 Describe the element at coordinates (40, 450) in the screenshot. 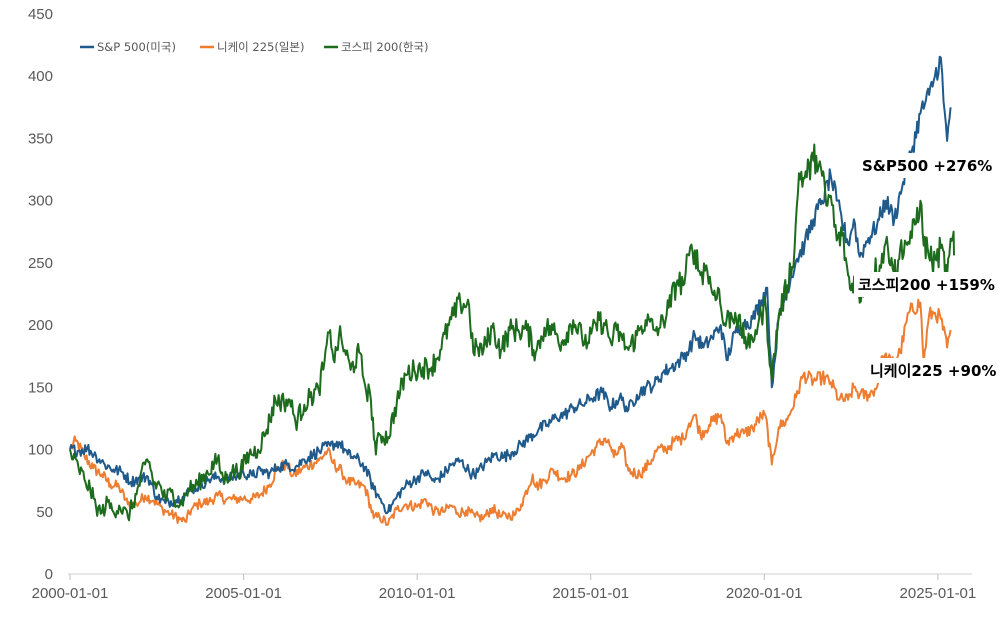

I see `y-tick-label: 100` at that location.